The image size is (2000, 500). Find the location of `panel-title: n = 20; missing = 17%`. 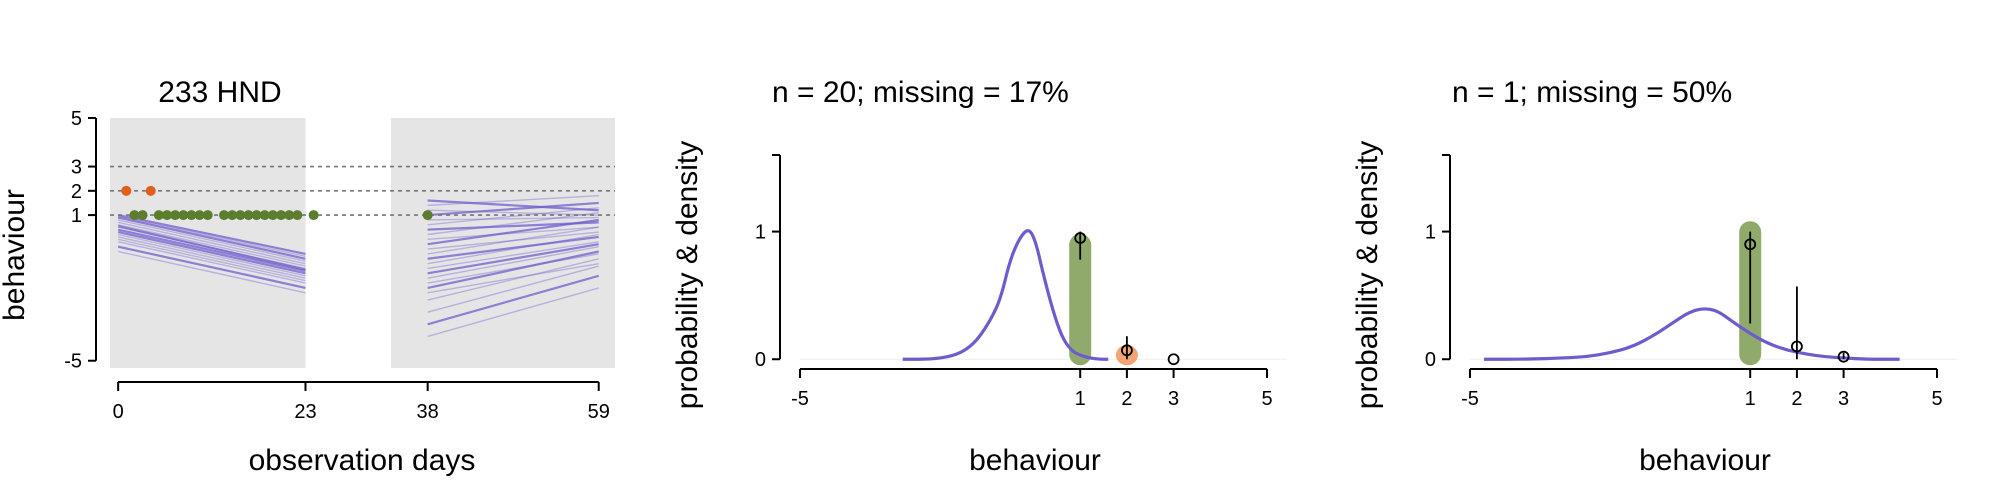

panel-title: n = 20; missing = 17% is located at coordinates (920, 92).